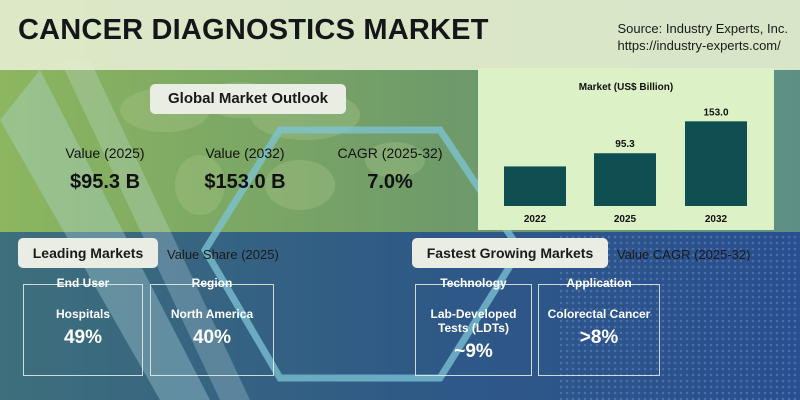 The image size is (800, 400). Describe the element at coordinates (699, 45) in the screenshot. I see `source-url: https://industry-experts.com/` at that location.